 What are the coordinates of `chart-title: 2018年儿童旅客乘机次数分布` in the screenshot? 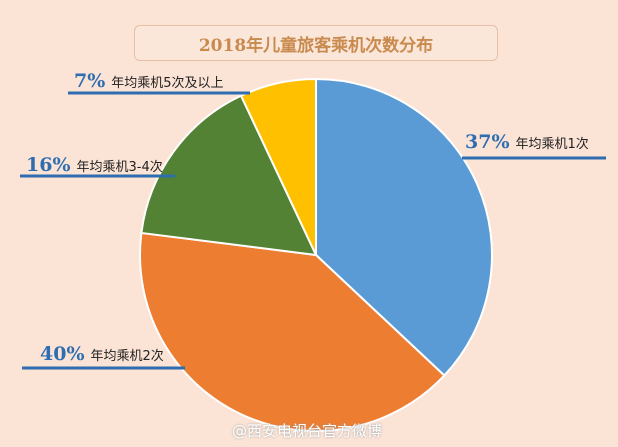 It's located at (316, 45).